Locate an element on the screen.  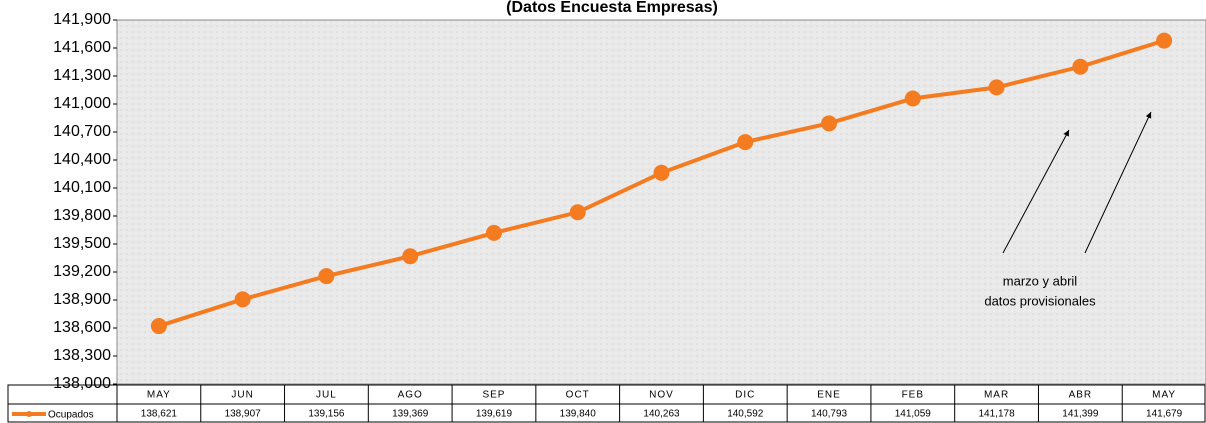
y-tick-label: 141,000 is located at coordinates (82, 103).